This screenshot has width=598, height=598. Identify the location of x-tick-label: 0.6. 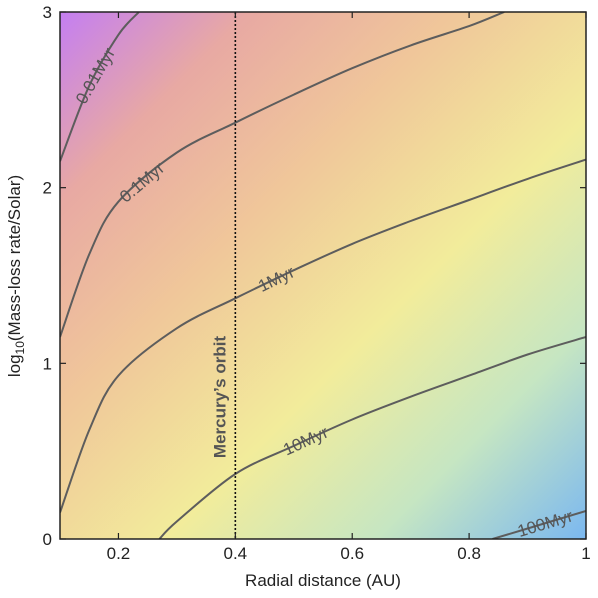
(352, 553).